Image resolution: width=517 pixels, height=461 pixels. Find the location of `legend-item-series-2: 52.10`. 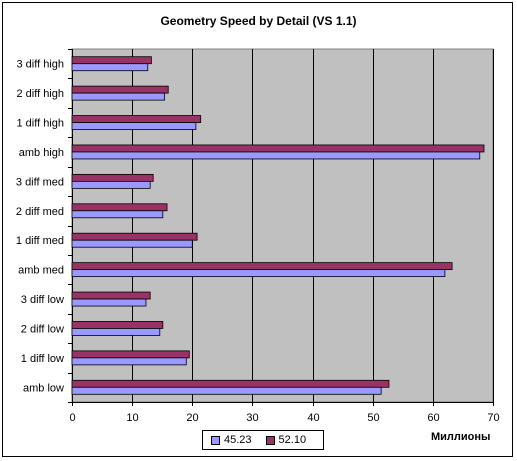

legend-item-series-2: 52.10 is located at coordinates (286, 440).